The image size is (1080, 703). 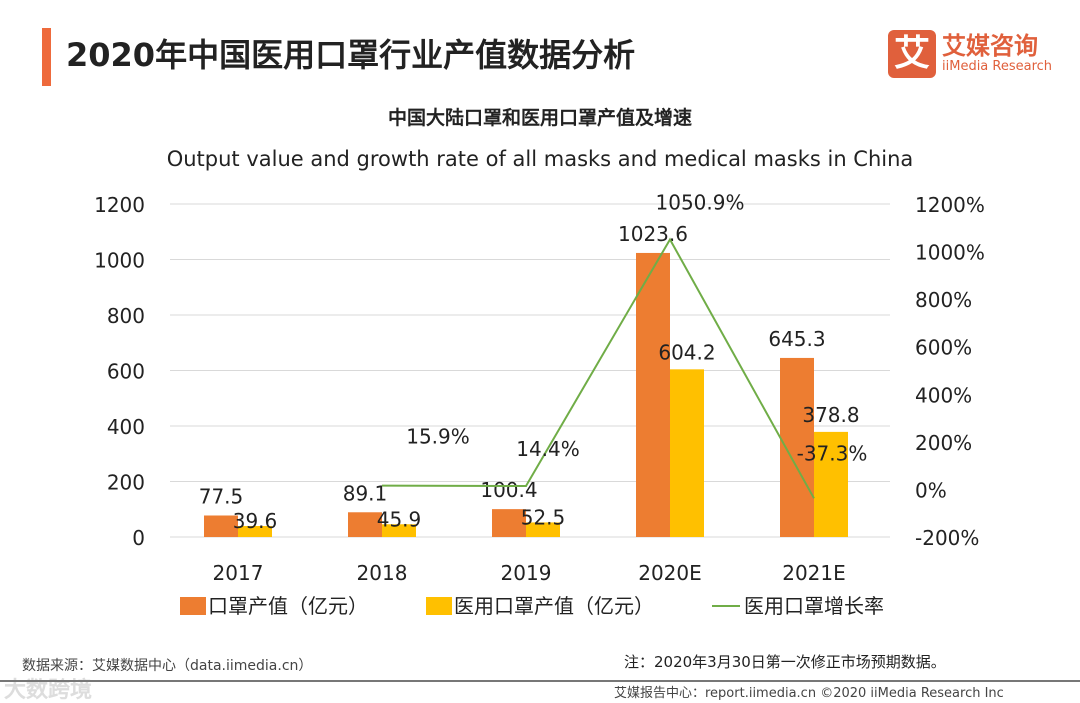 I want to click on data-label-medical: 604.2, so click(x=686, y=352).